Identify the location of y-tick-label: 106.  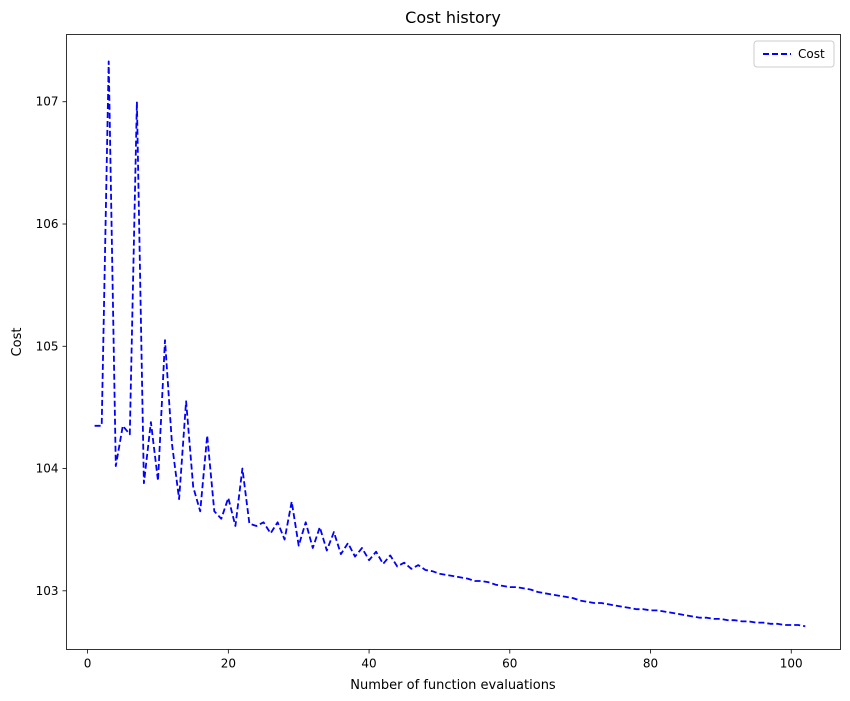
(47, 224).